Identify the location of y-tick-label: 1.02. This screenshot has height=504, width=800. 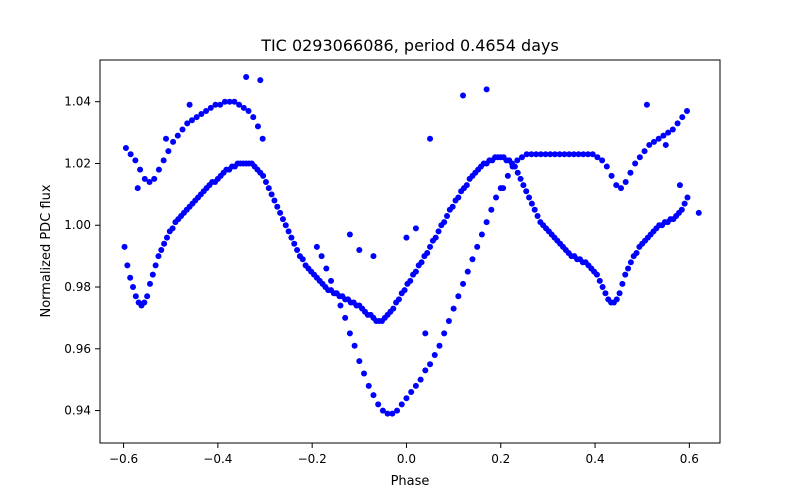
(77, 163).